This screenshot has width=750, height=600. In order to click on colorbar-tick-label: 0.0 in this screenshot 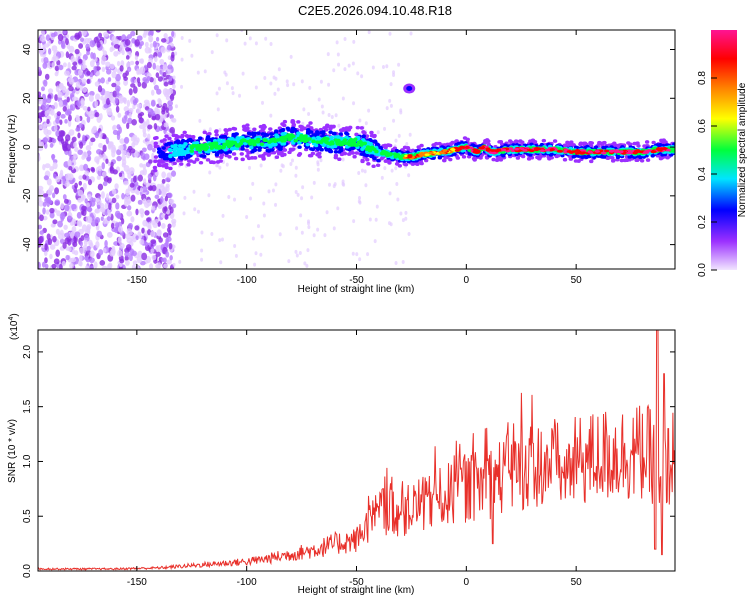, I will do `click(702, 270)`.